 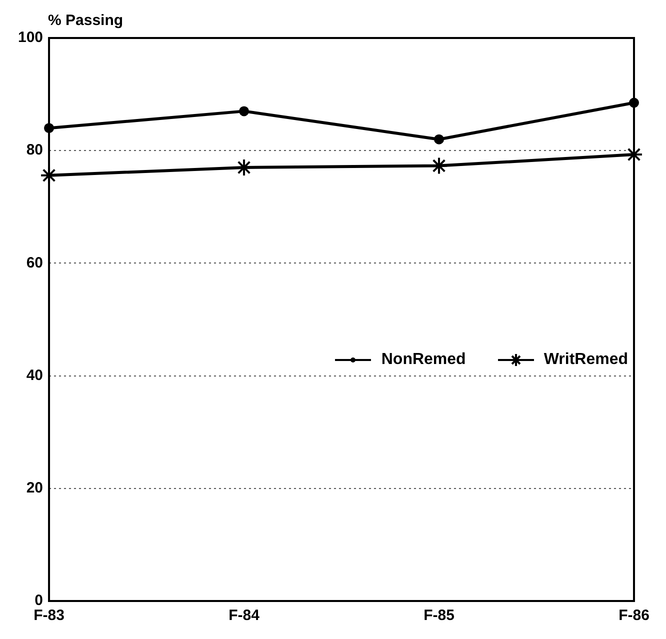 What do you see at coordinates (35, 488) in the screenshot?
I see `y-tick-label: 20` at bounding box center [35, 488].